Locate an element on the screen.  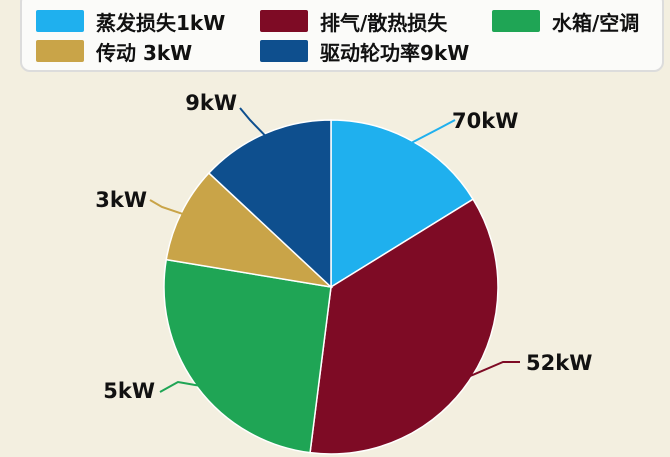
legend-item-evaporation-loss: 蒸发损失1kW is located at coordinates (130, 21).